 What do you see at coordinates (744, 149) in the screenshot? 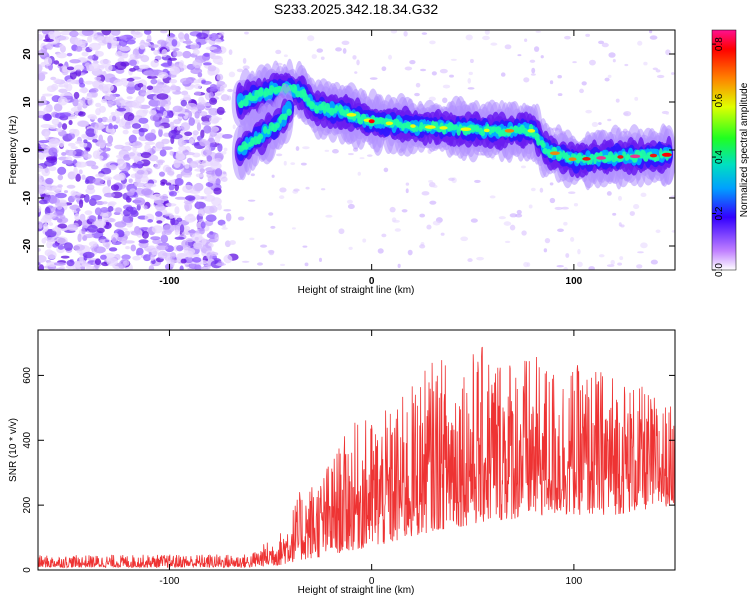
I see `colorbar-label: Normalized spectral amplitude` at bounding box center [744, 149].